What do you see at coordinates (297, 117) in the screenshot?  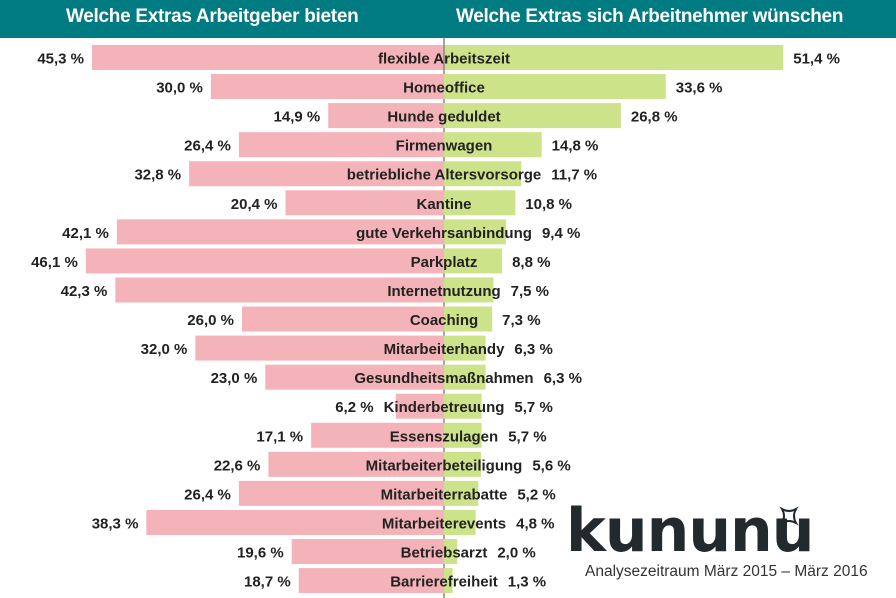 I see `value-label-left: 14,9 %` at bounding box center [297, 117].